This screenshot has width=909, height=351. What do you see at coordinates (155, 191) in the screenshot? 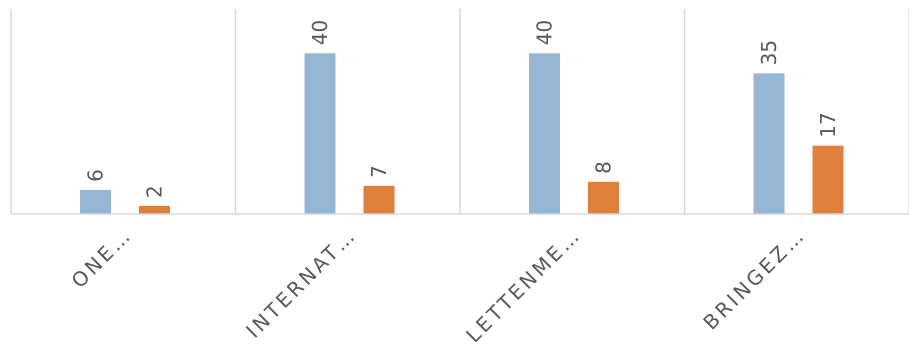
I see `data-label: 2` at bounding box center [155, 191].